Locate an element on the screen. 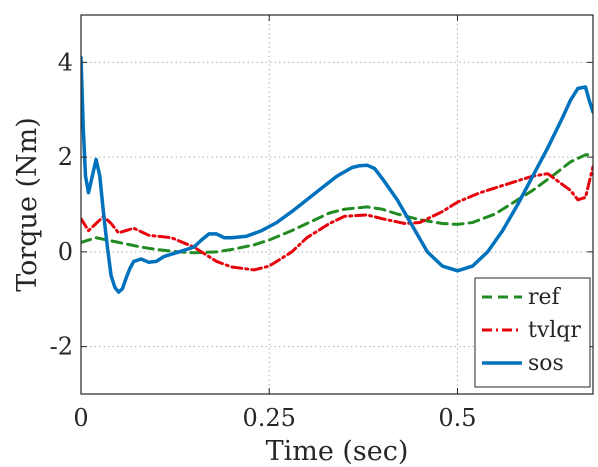 This screenshot has width=598, height=467. y-tick-label: -2 is located at coordinates (61, 347).